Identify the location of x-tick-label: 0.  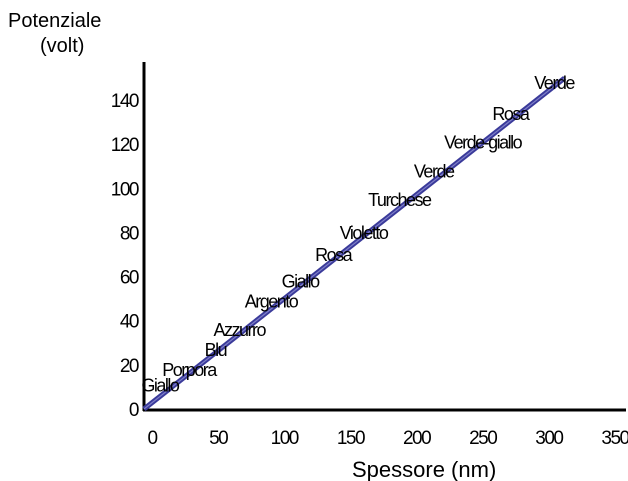
(152, 438).